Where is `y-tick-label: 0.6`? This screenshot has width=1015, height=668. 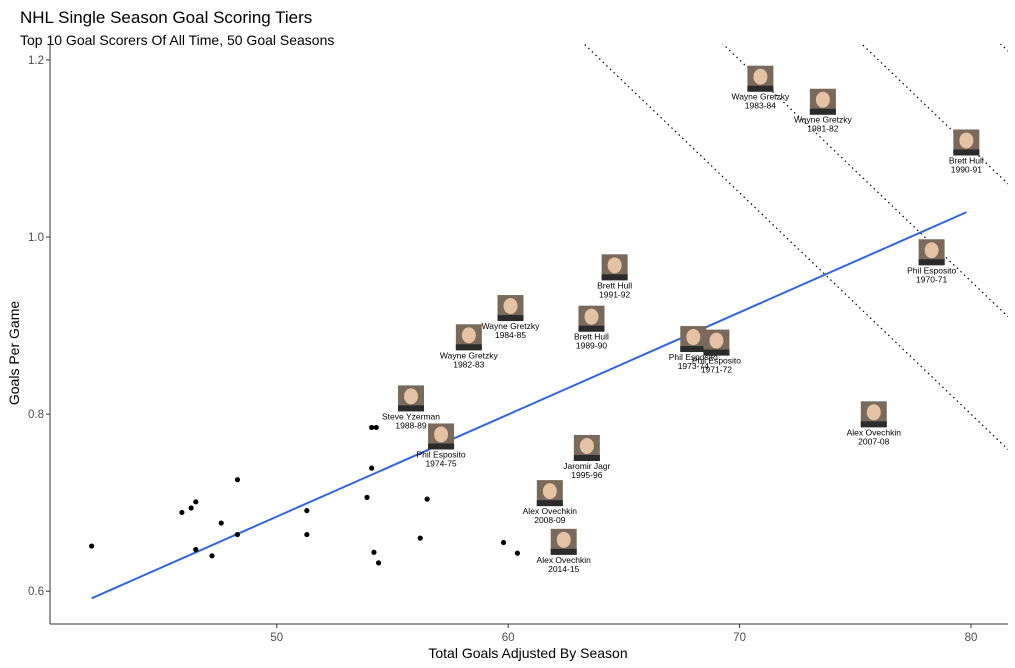 y-tick-label: 0.6 is located at coordinates (36, 592).